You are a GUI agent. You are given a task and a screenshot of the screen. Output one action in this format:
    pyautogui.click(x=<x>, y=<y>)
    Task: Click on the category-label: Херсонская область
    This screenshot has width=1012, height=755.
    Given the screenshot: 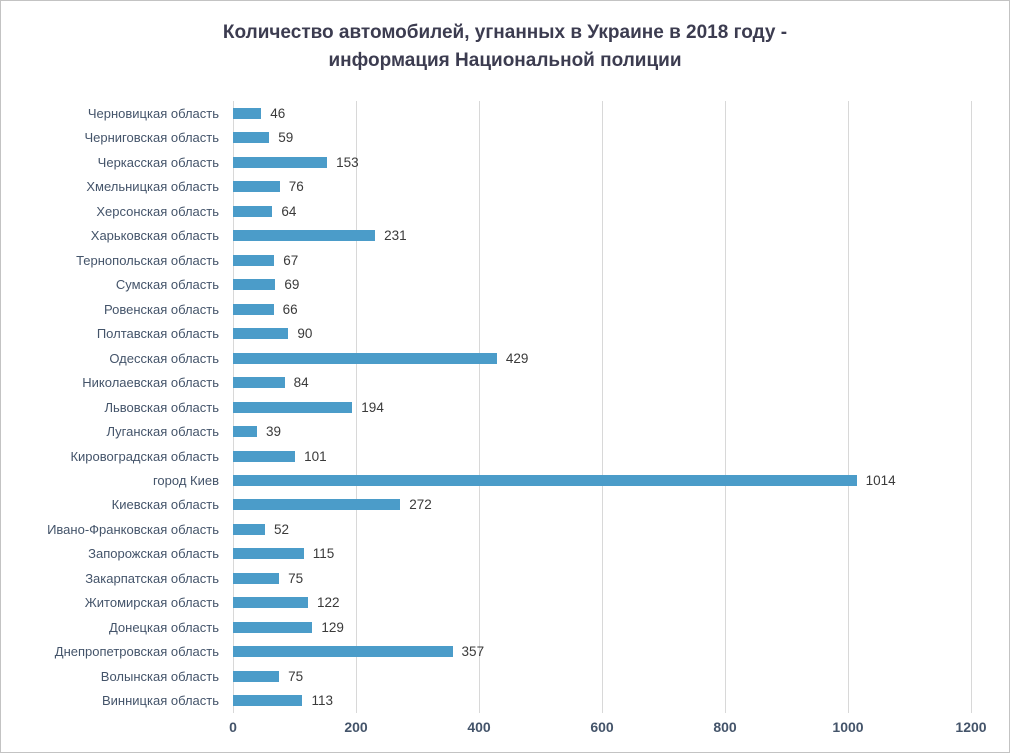 What is the action you would take?
    pyautogui.click(x=157, y=211)
    